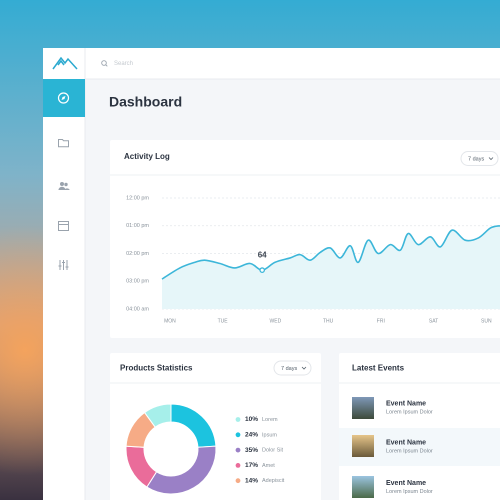 Image resolution: width=500 pixels, height=500 pixels. I want to click on search-icon, so click(104, 63).